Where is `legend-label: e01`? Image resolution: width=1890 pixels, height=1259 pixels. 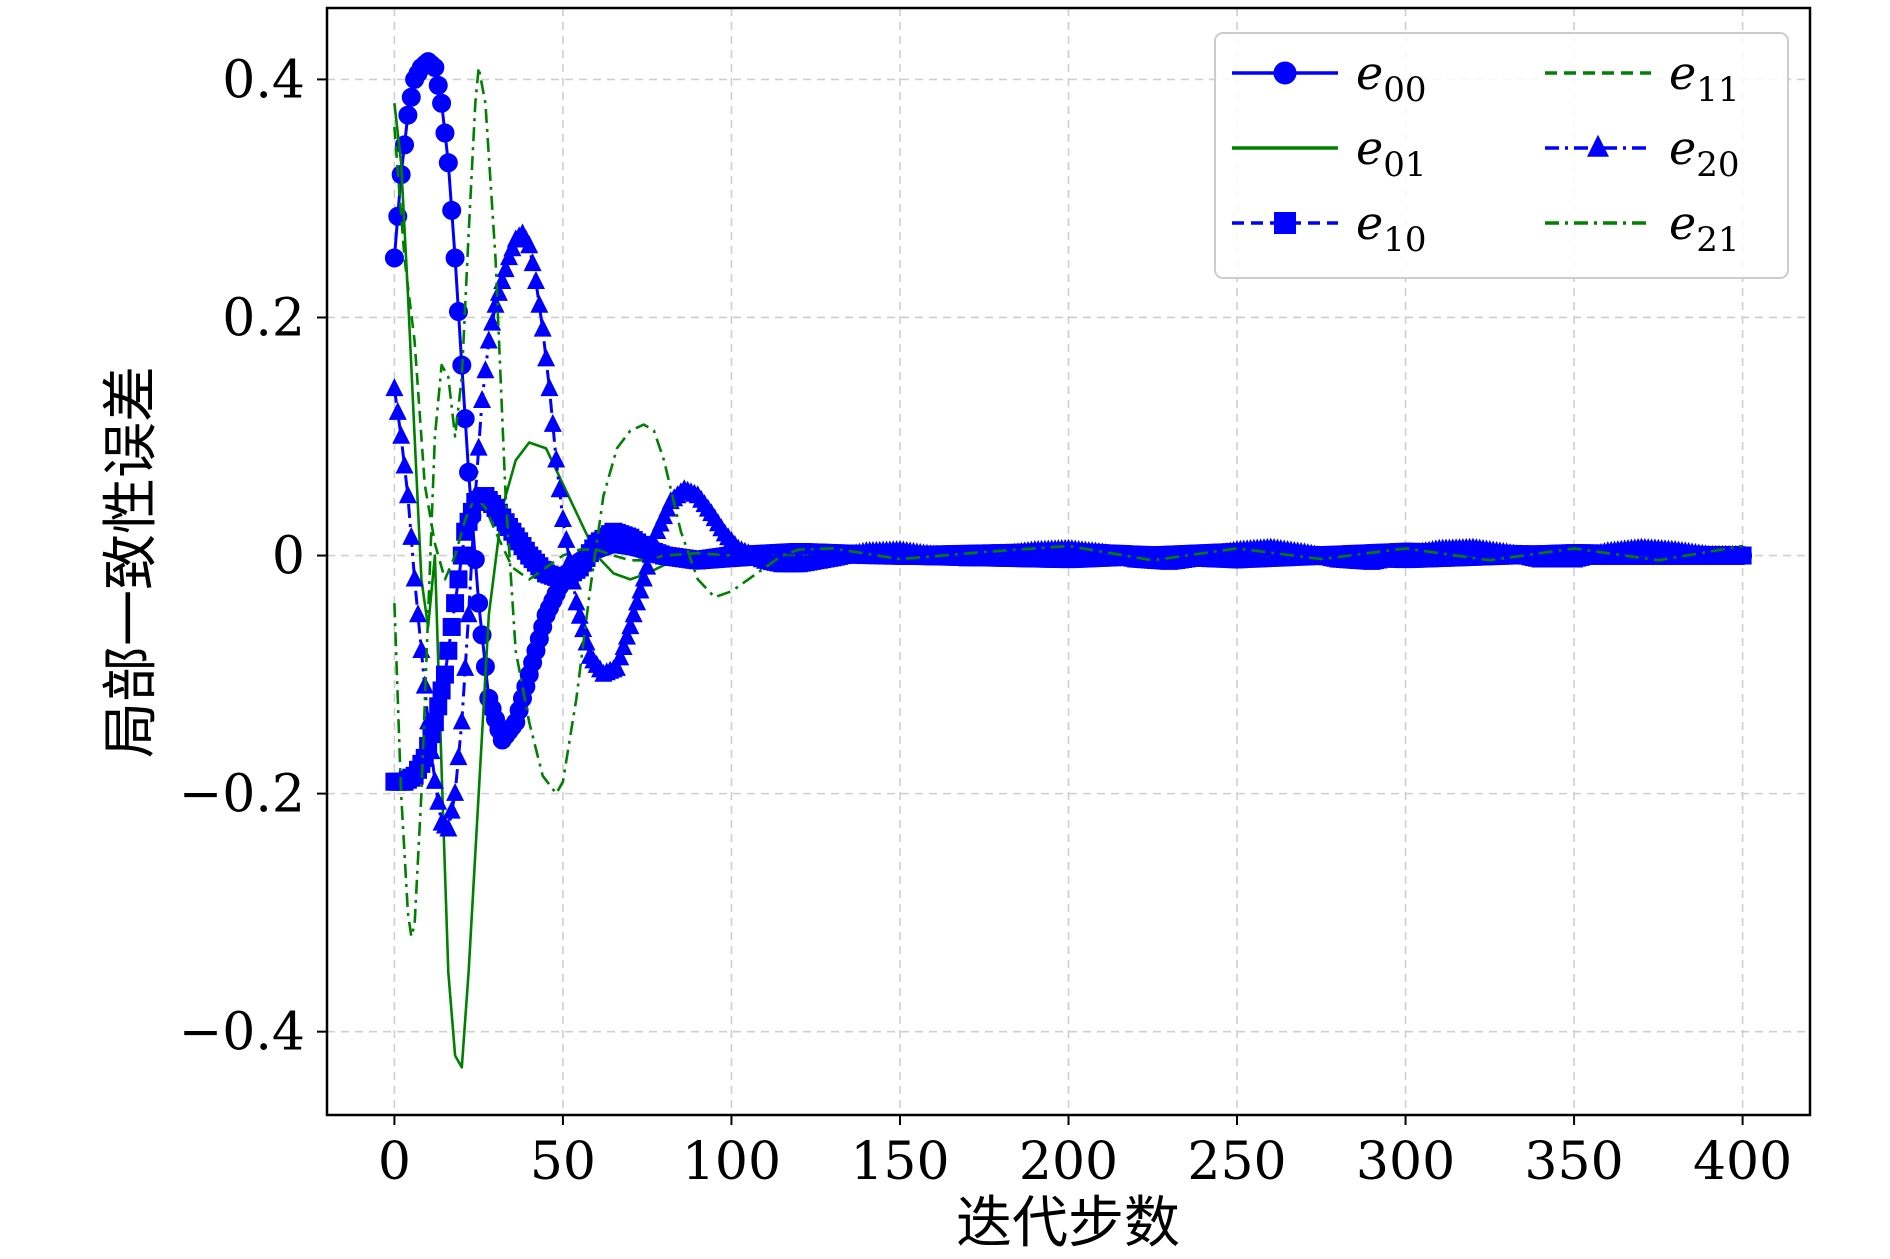
legend-label: e01 is located at coordinates (1391, 153).